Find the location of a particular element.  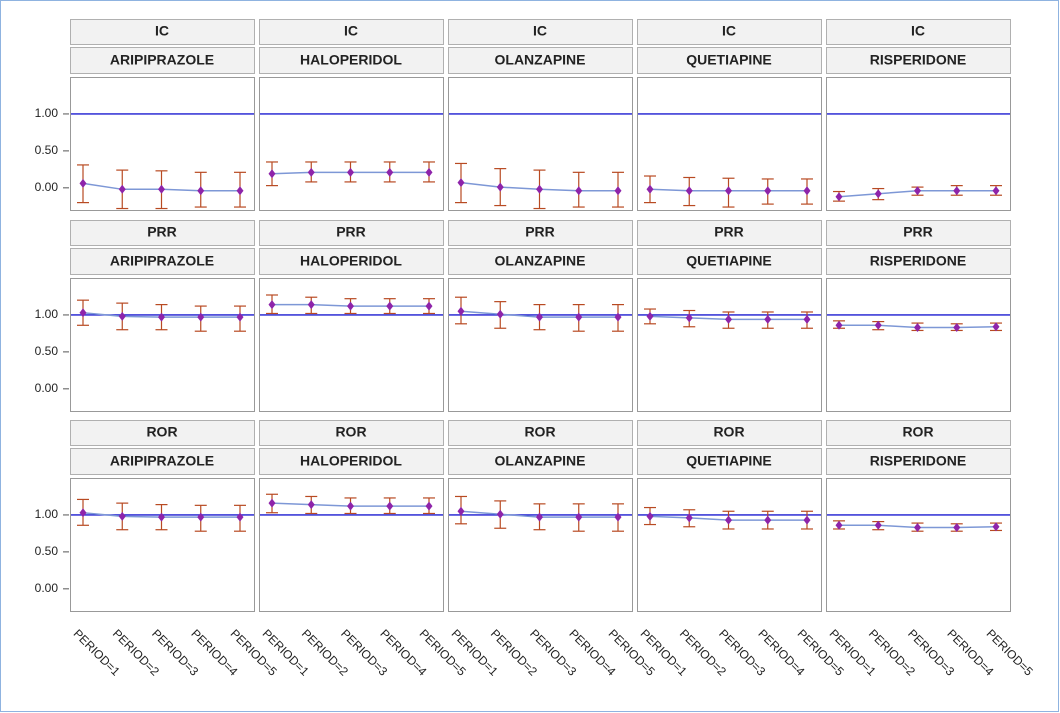

drug-header: QUETIAPINE is located at coordinates (729, 461).